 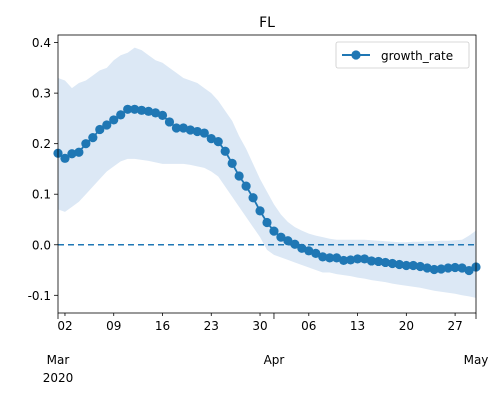 What do you see at coordinates (41, 195) in the screenshot?
I see `y-tick-label: 0.1` at bounding box center [41, 195].